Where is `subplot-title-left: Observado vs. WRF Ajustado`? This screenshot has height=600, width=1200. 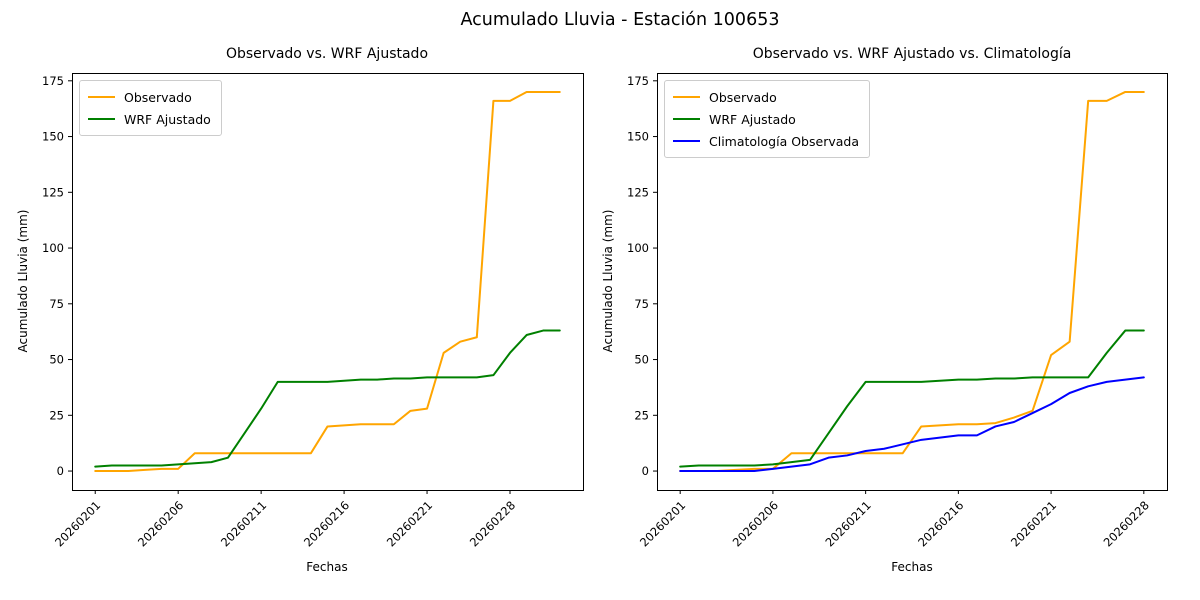 subplot-title-left: Observado vs. WRF Ajustado is located at coordinates (327, 54).